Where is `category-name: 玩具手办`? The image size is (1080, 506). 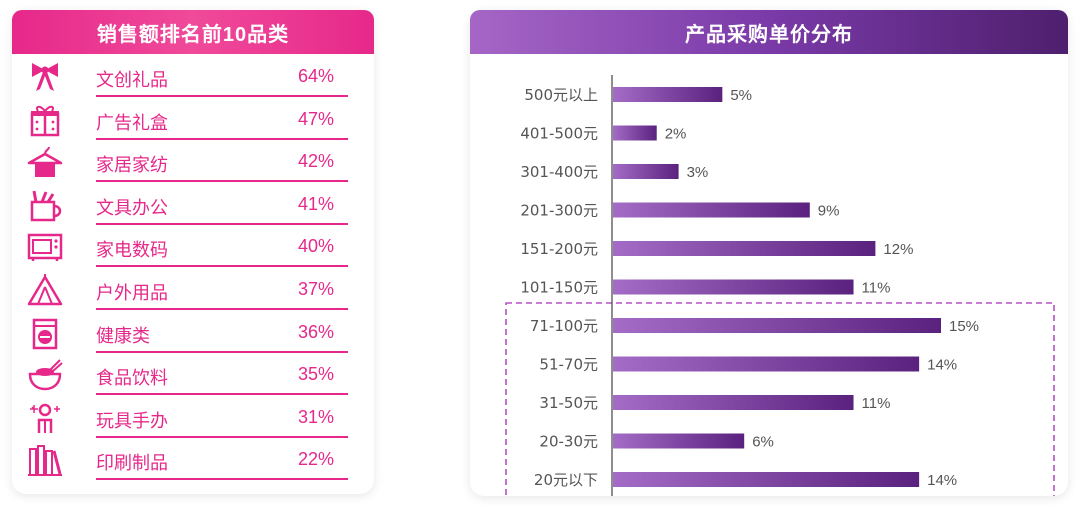
category-name: 玩具手办 is located at coordinates (132, 421).